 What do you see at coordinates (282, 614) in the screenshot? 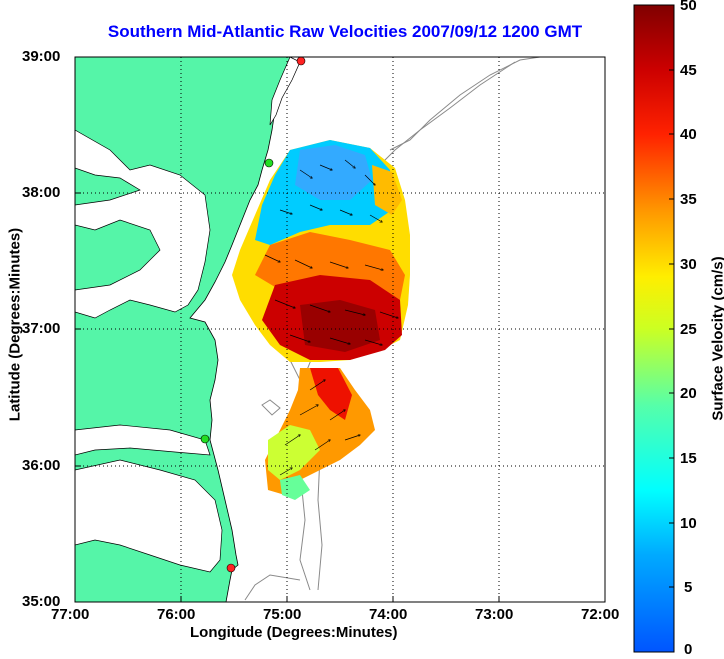
I see `x-tick-label: 75:00` at bounding box center [282, 614].